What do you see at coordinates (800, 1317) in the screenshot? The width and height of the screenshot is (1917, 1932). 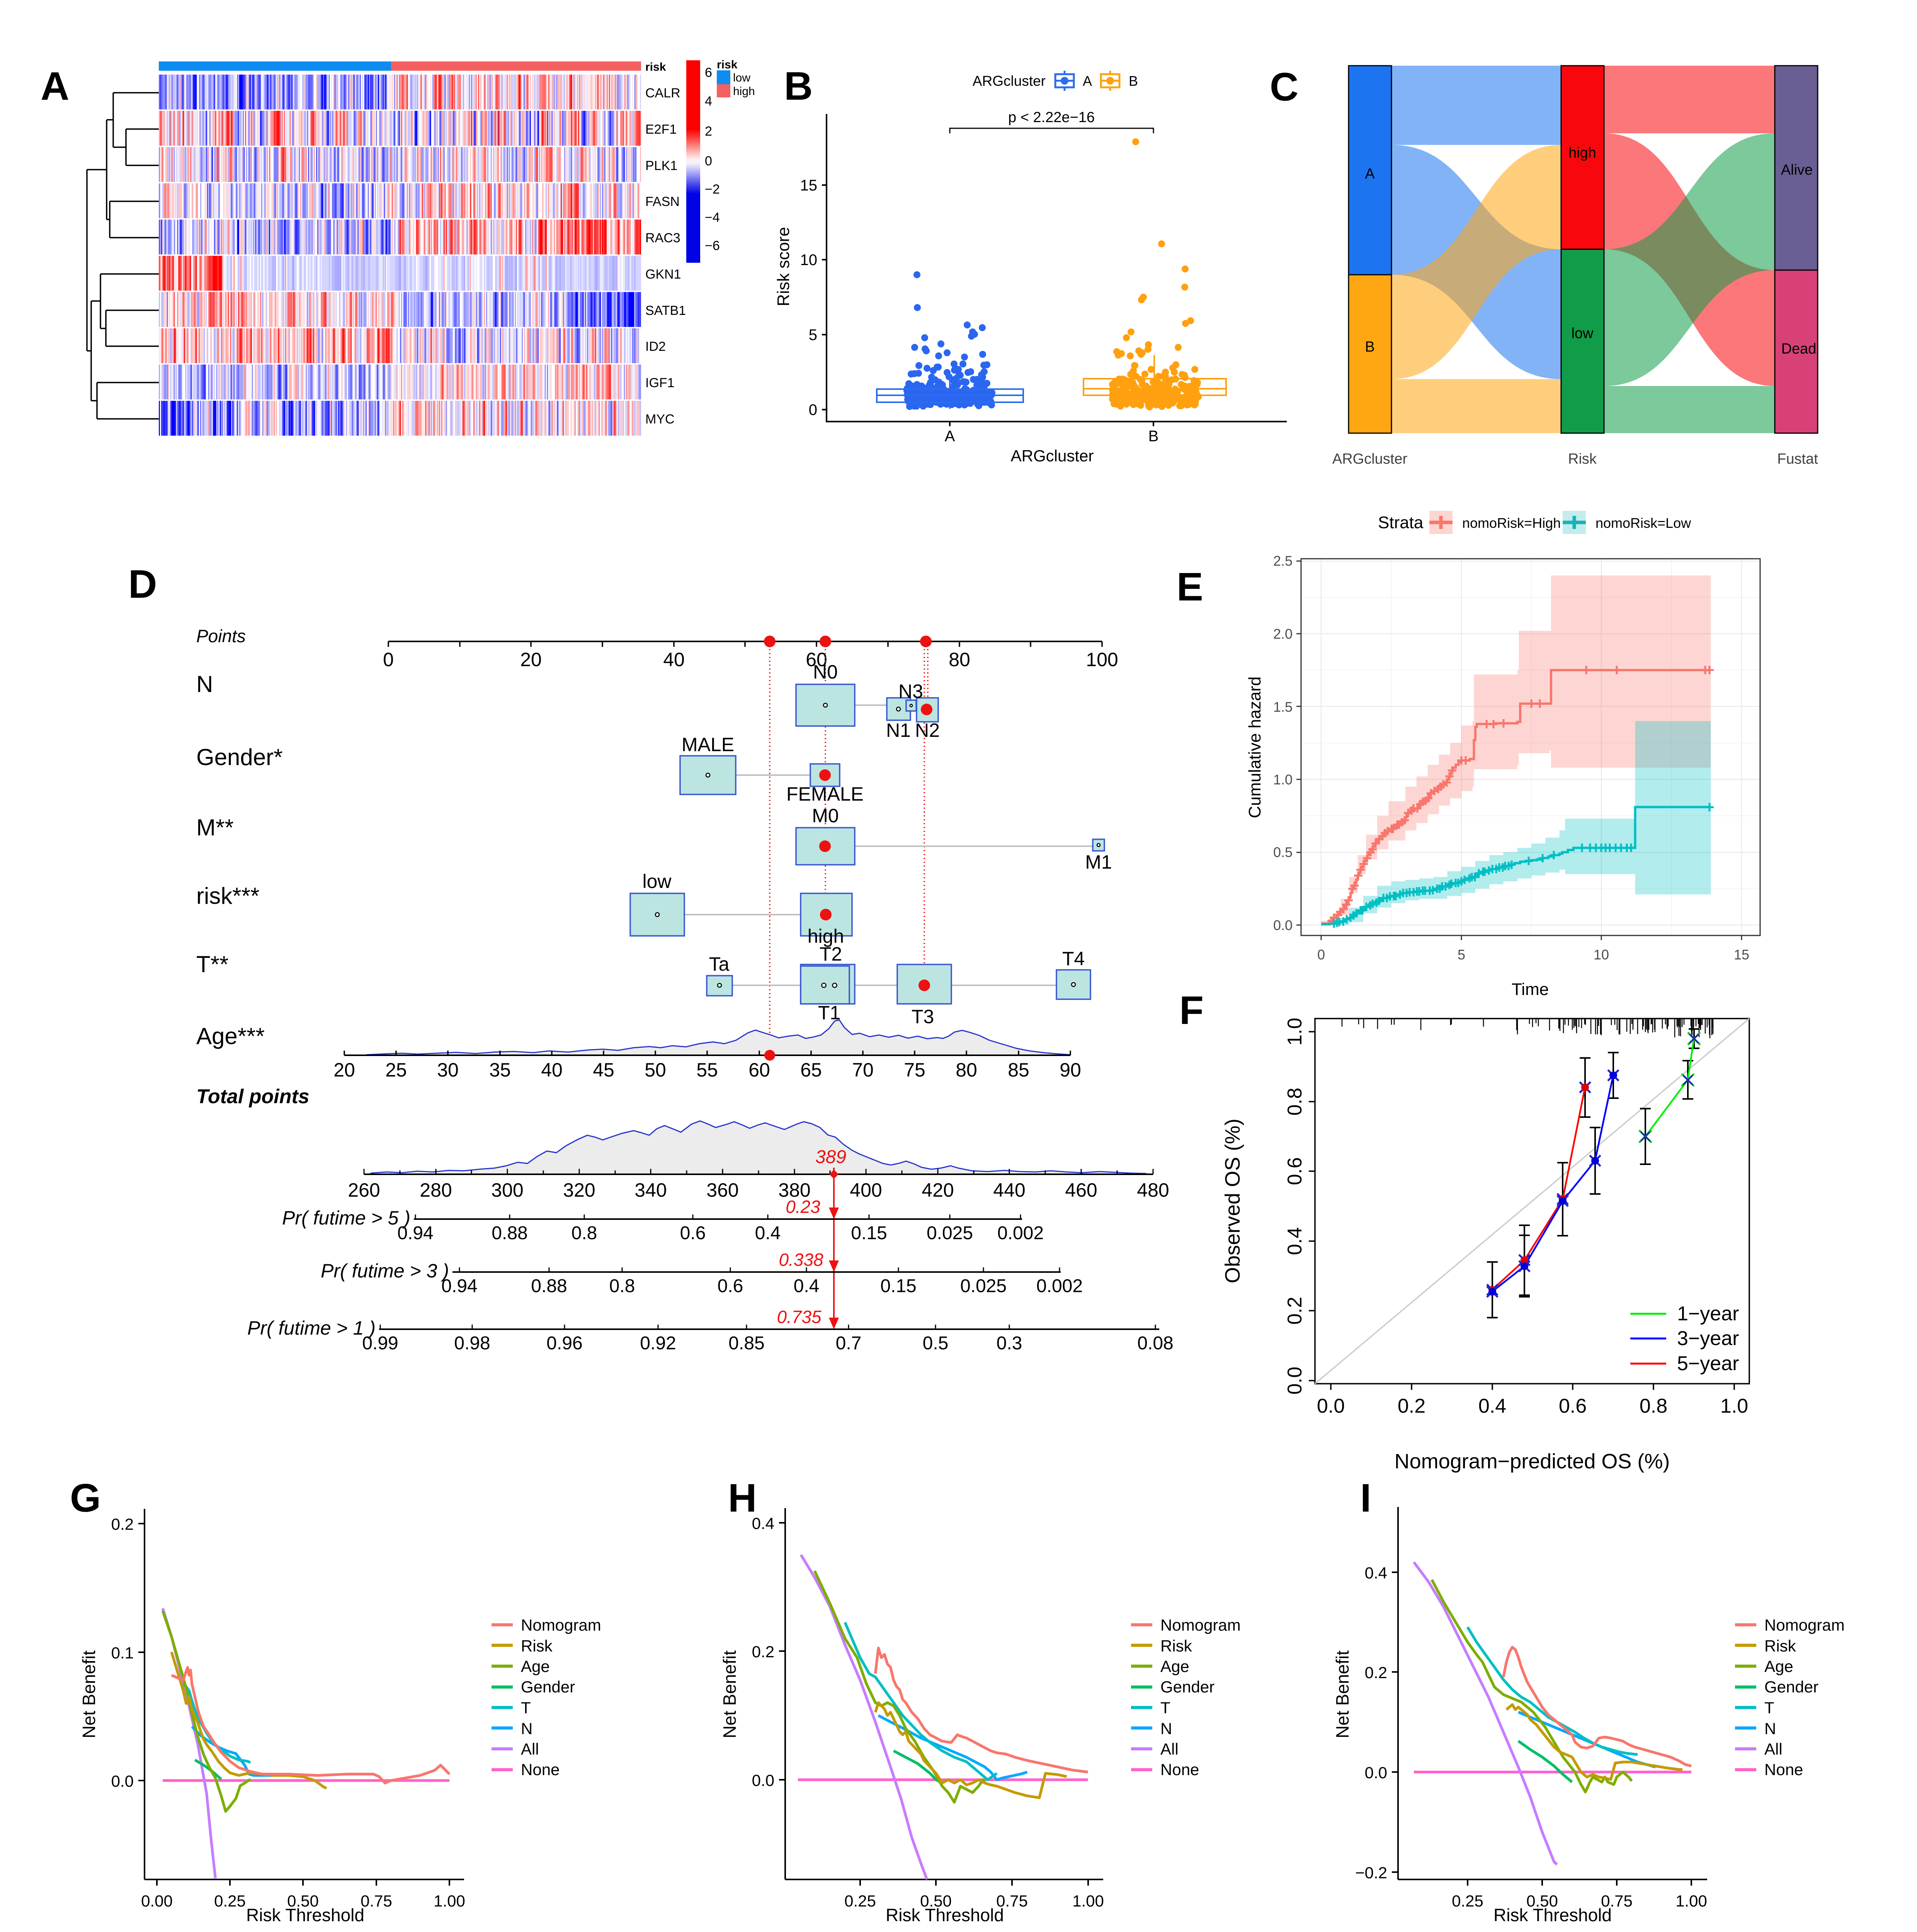 I see `svg-text: 0.735` at bounding box center [800, 1317].